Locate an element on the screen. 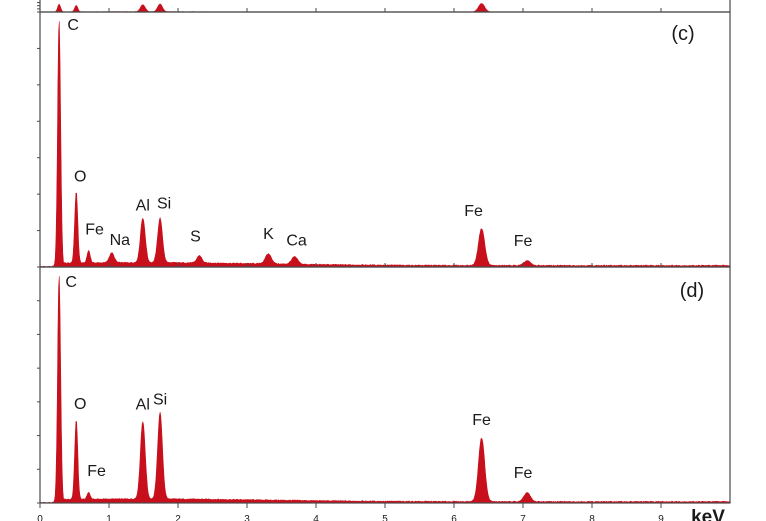 Image resolution: width=766 pixels, height=521 pixels. x-tick-label: 9 is located at coordinates (661, 517).